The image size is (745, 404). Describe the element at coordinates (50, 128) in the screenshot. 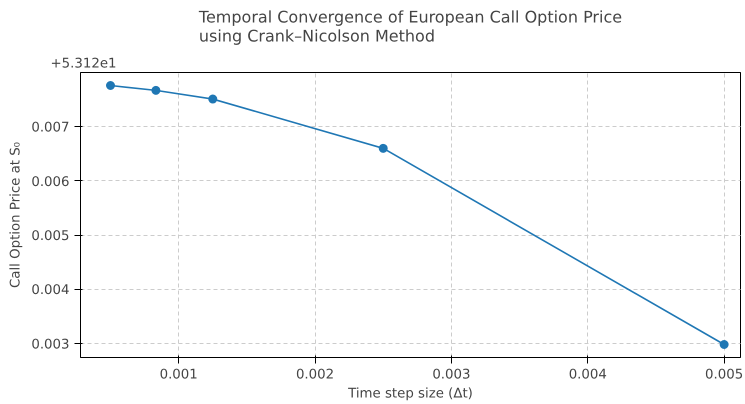

I see `y-tick-label: 0.007` at that location.